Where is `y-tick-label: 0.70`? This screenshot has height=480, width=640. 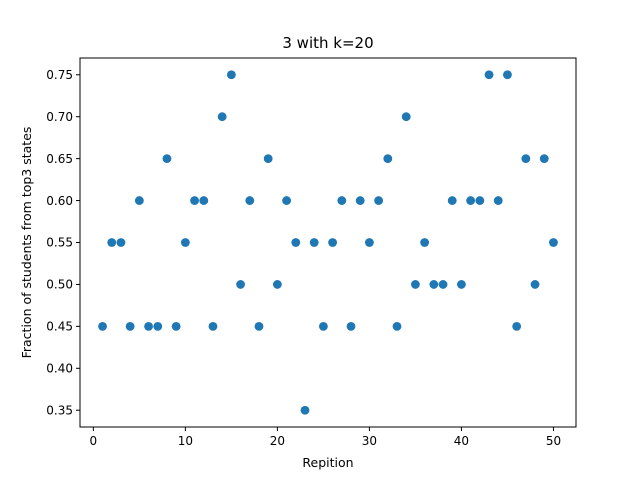
y-tick-label: 0.70 is located at coordinates (59, 117).